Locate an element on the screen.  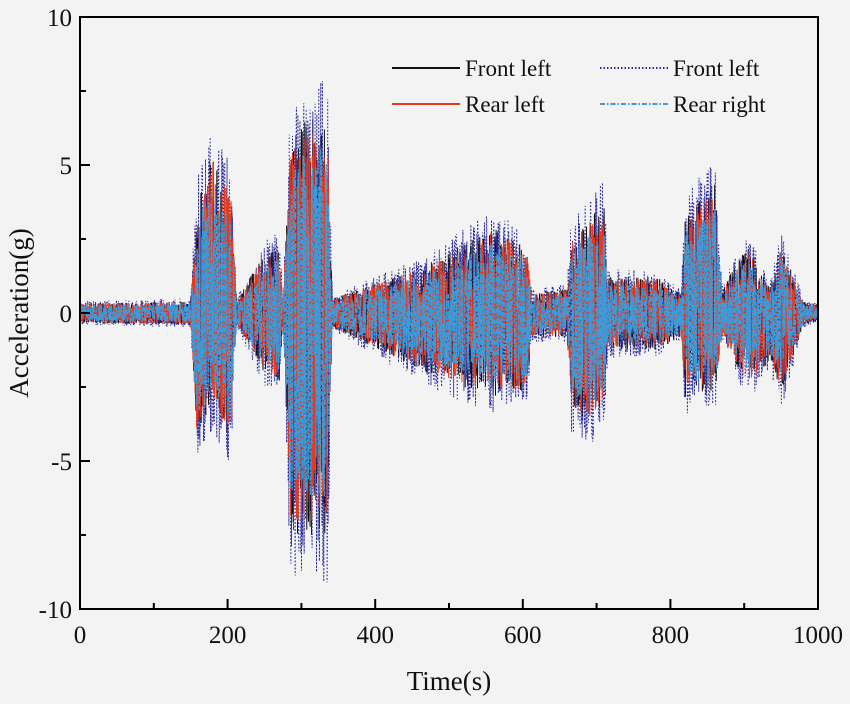
y-tick-label: -5 is located at coordinates (61, 462).